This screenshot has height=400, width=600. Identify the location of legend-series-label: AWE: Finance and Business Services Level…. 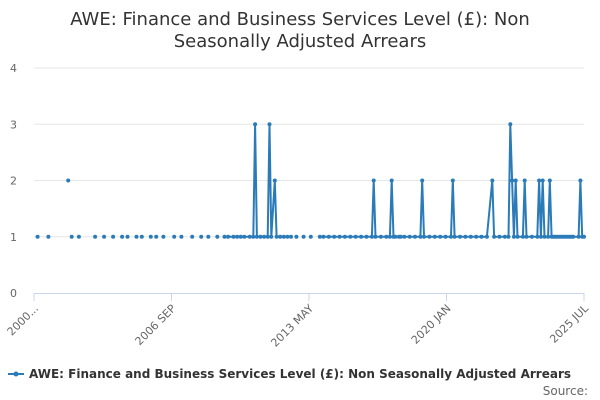
(300, 374).